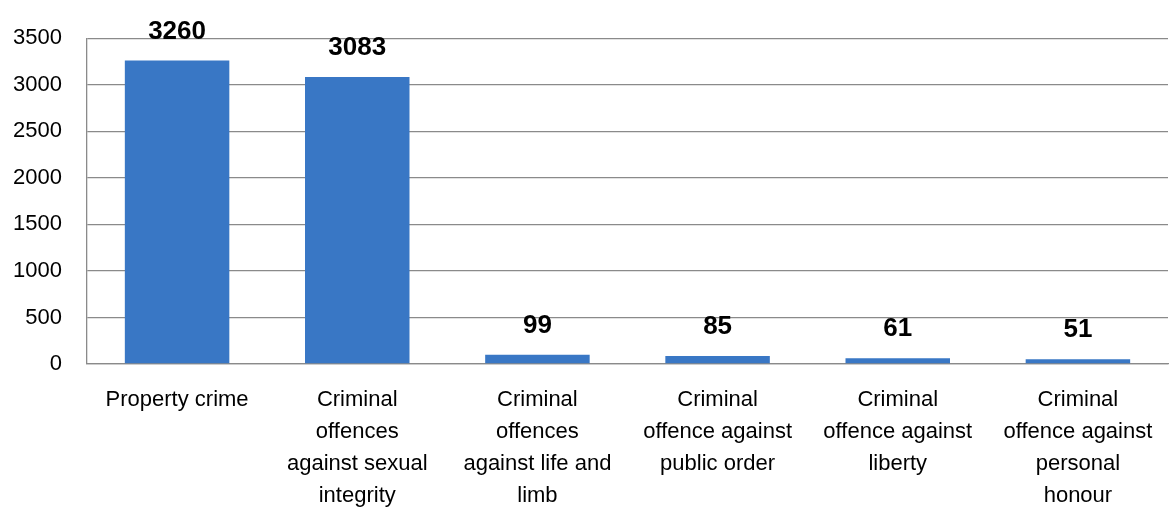  Describe the element at coordinates (37, 83) in the screenshot. I see `y-tick-label: 3000` at that location.